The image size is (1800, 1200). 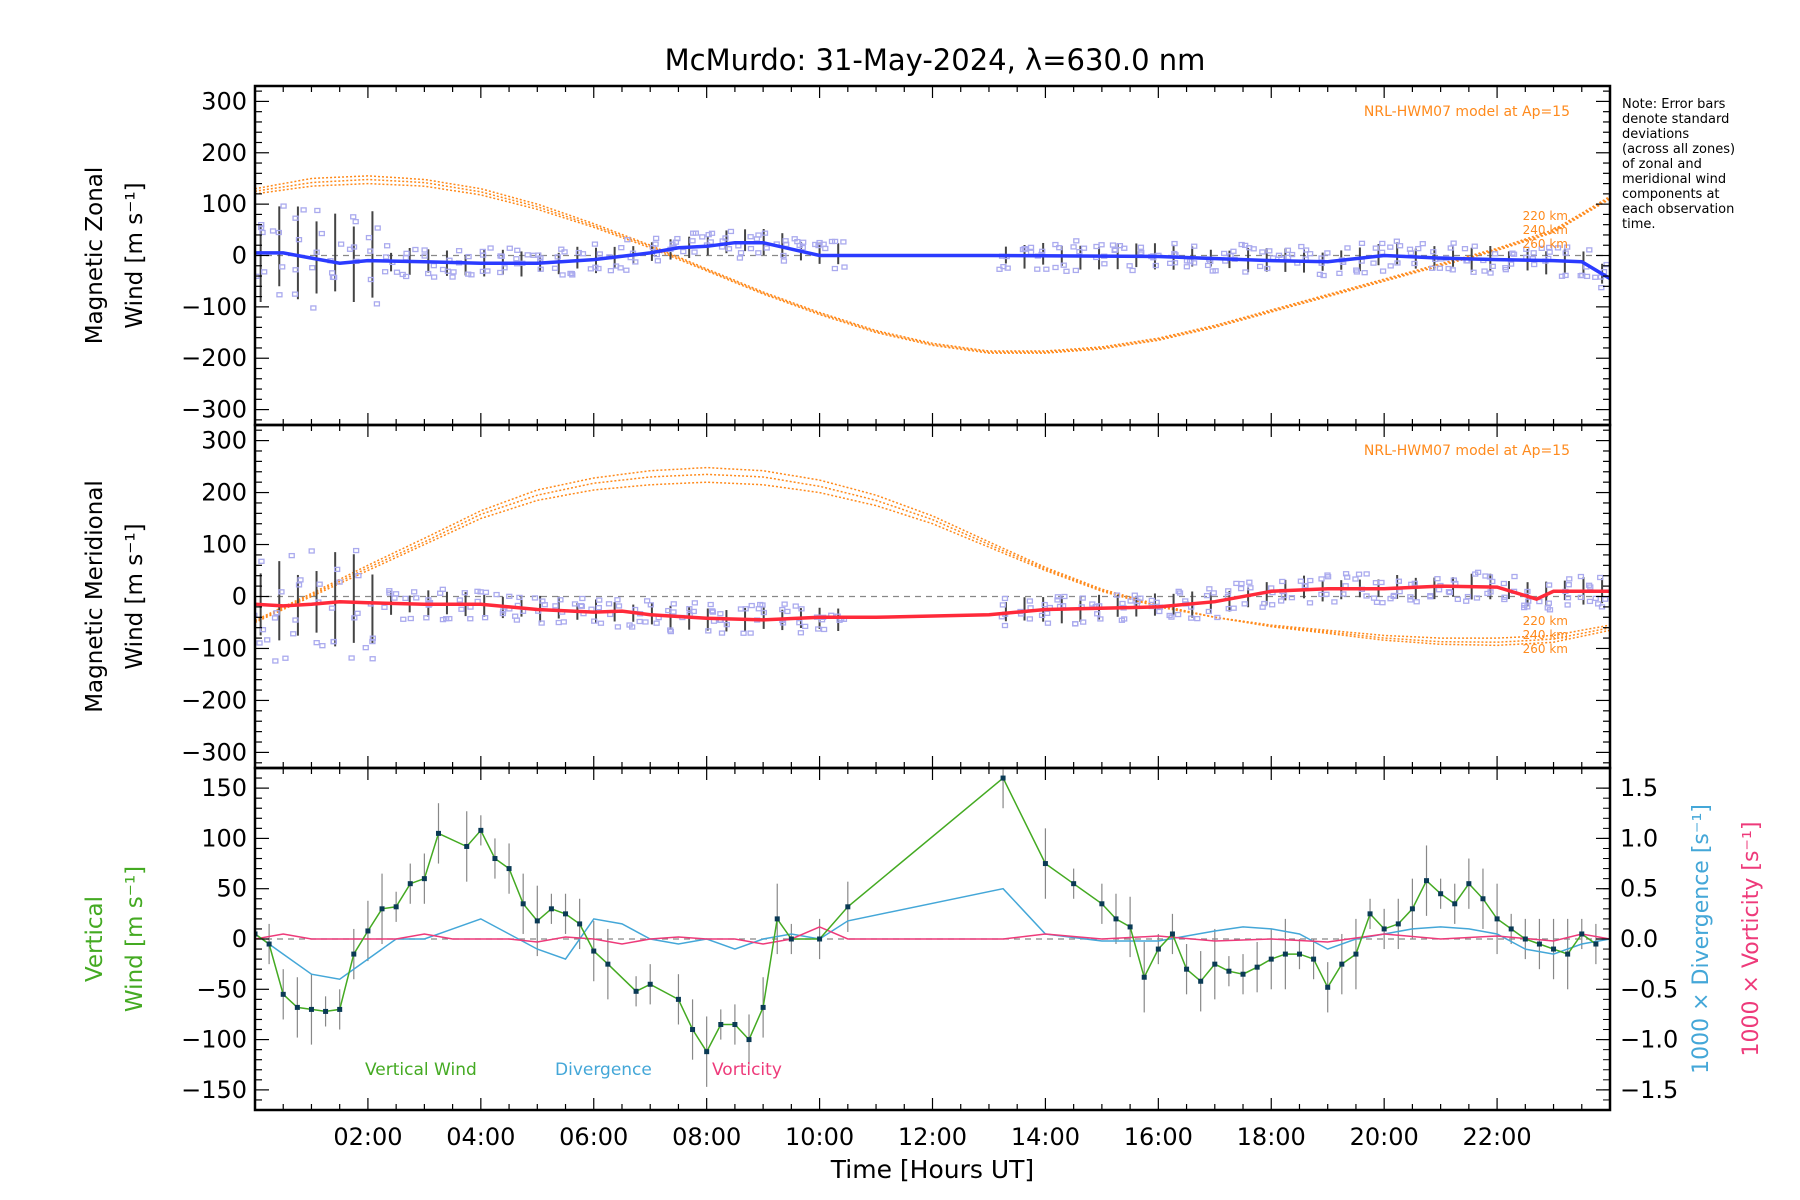 What do you see at coordinates (706, 1137) in the screenshot?
I see `x-tick-label: 08:00` at bounding box center [706, 1137].